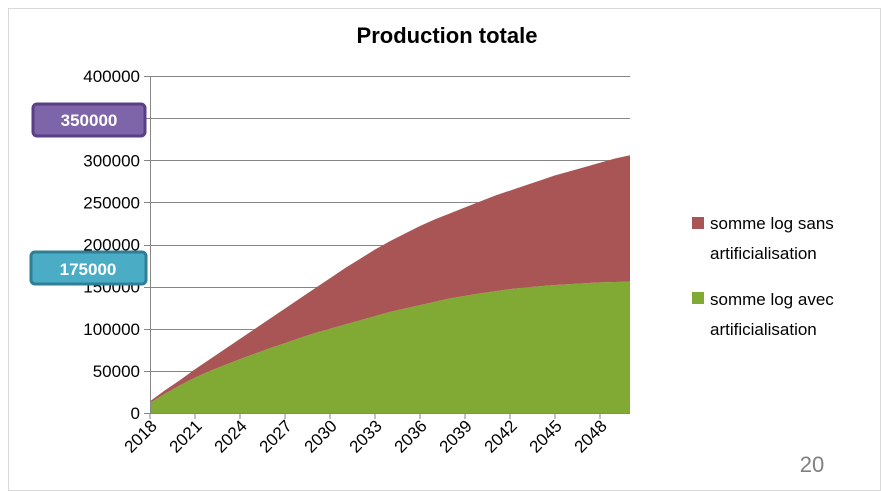 The image size is (881, 491). What do you see at coordinates (763, 329) in the screenshot?
I see `legend-label-avec-line2: artificialisation` at bounding box center [763, 329].